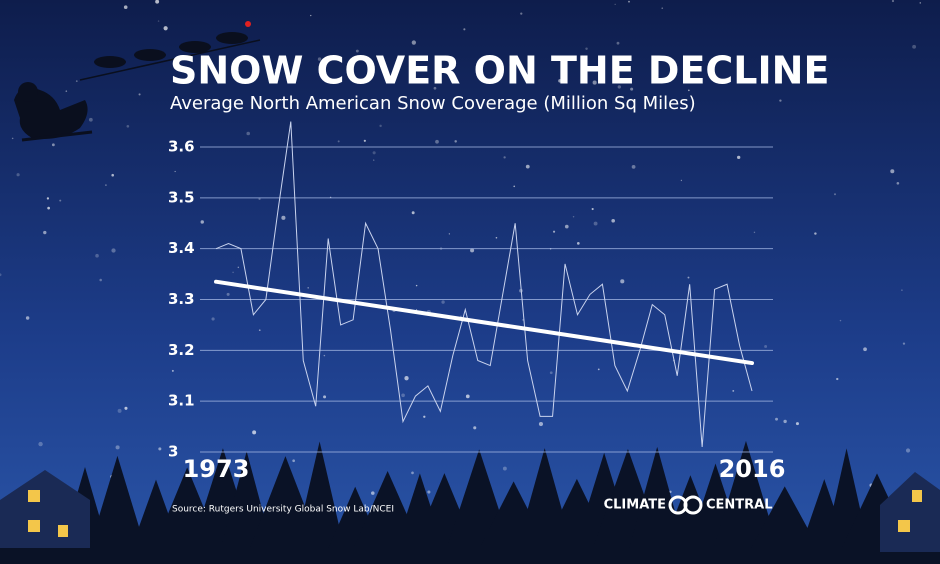 The height and width of the screenshot is (564, 940). I want to click on y-tick-label: 3.5, so click(181, 197).